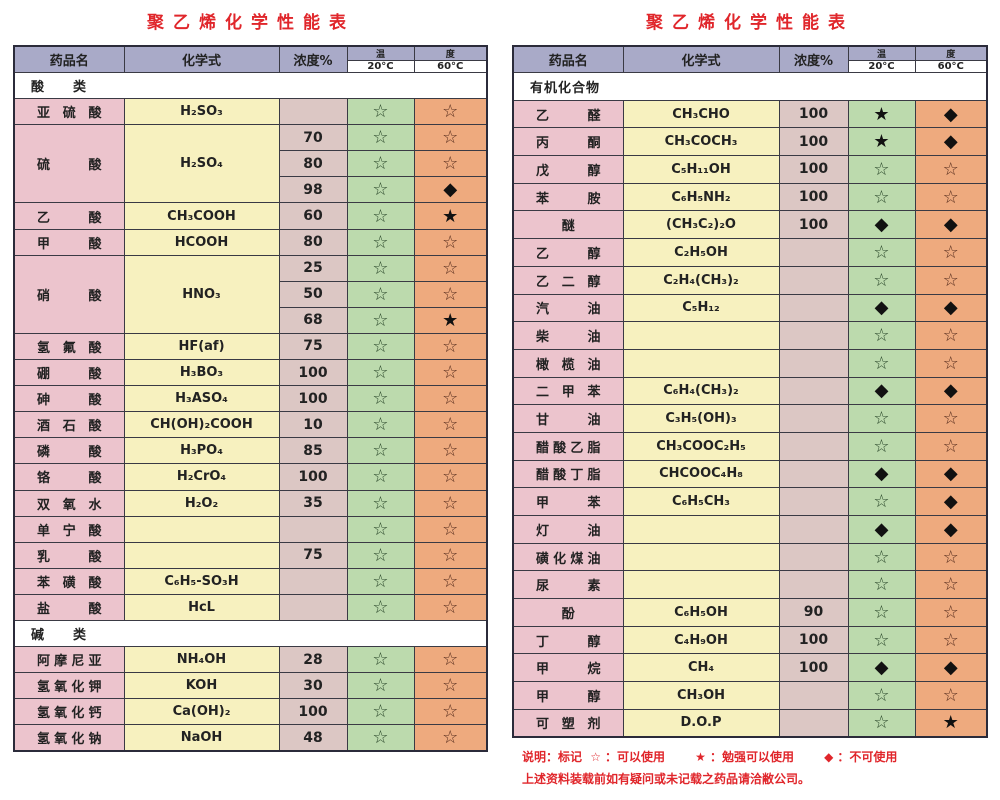 This screenshot has width=1000, height=800. Describe the element at coordinates (313, 686) in the screenshot. I see `concentration: 30` at that location.